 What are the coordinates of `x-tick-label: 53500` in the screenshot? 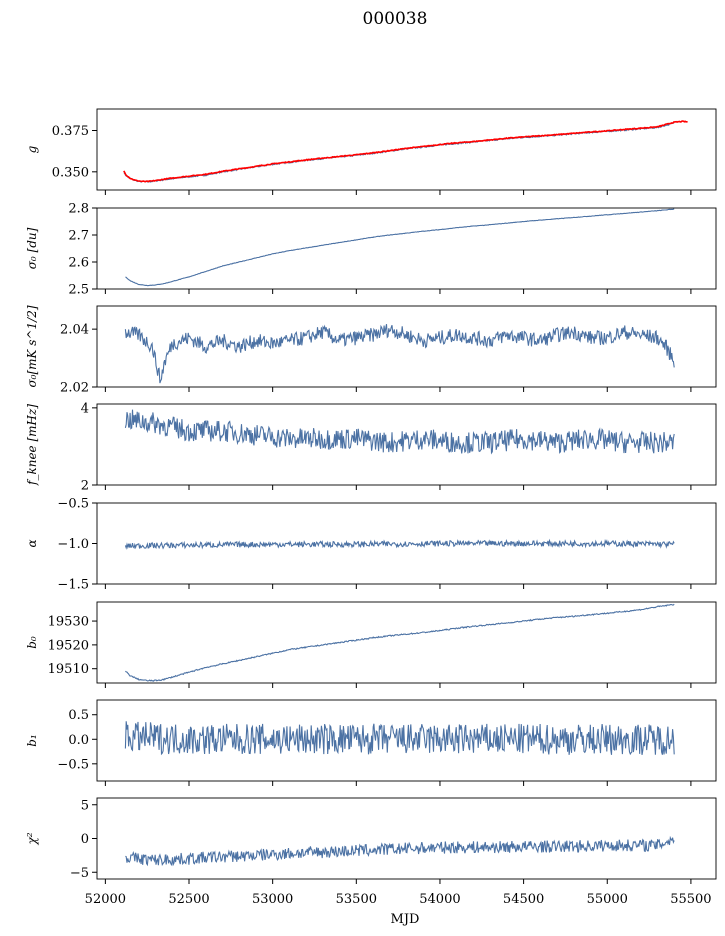 It's located at (356, 899).